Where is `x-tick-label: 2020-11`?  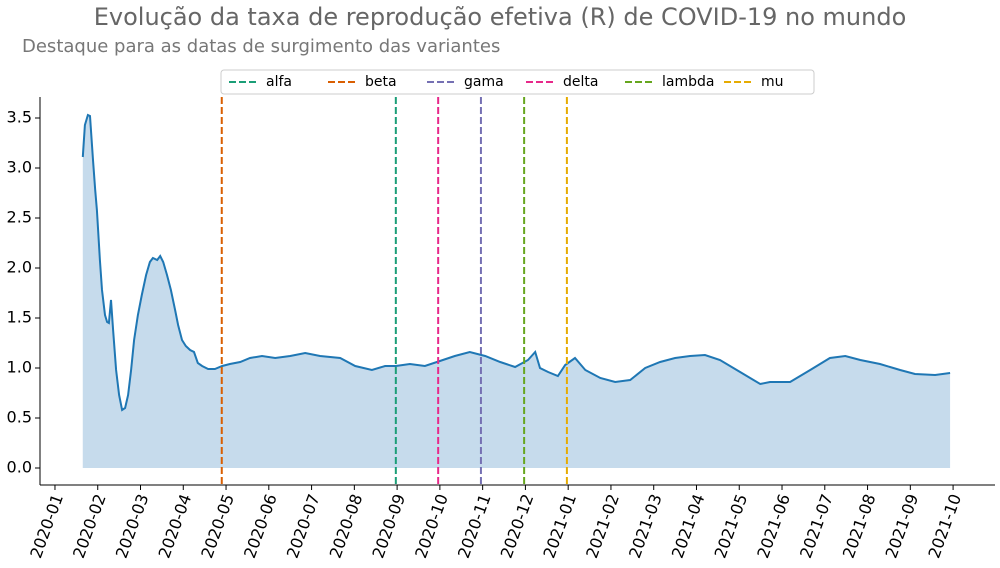 x-tick-label: 2020-11 is located at coordinates (474, 525).